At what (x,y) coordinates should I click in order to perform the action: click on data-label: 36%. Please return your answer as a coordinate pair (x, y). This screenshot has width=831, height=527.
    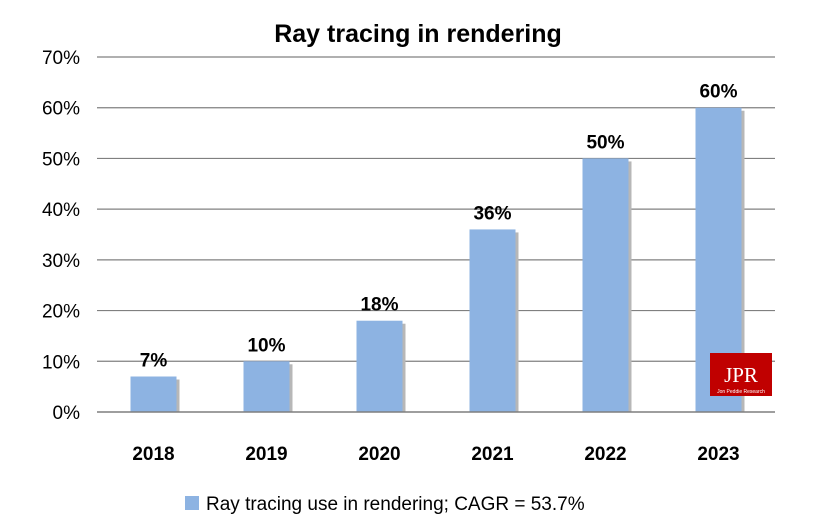
    Looking at the image, I should click on (492, 213).